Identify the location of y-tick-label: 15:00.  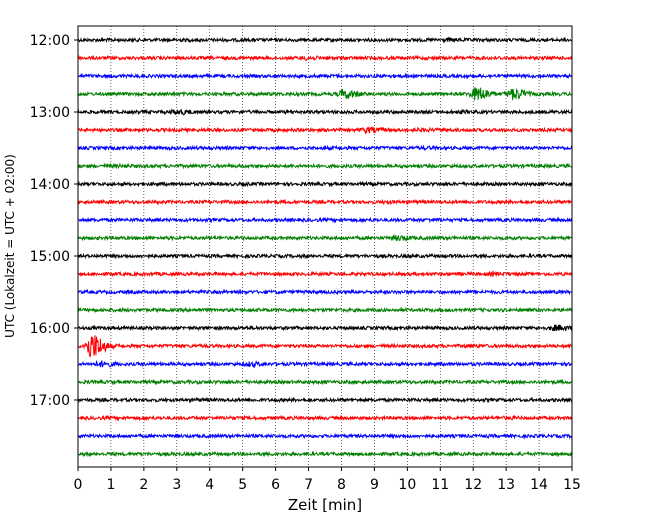
(50, 257).